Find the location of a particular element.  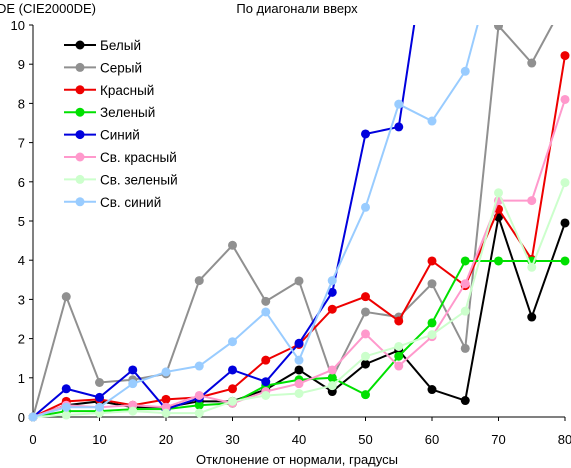

y-tick-label: 3 is located at coordinates (21, 299).